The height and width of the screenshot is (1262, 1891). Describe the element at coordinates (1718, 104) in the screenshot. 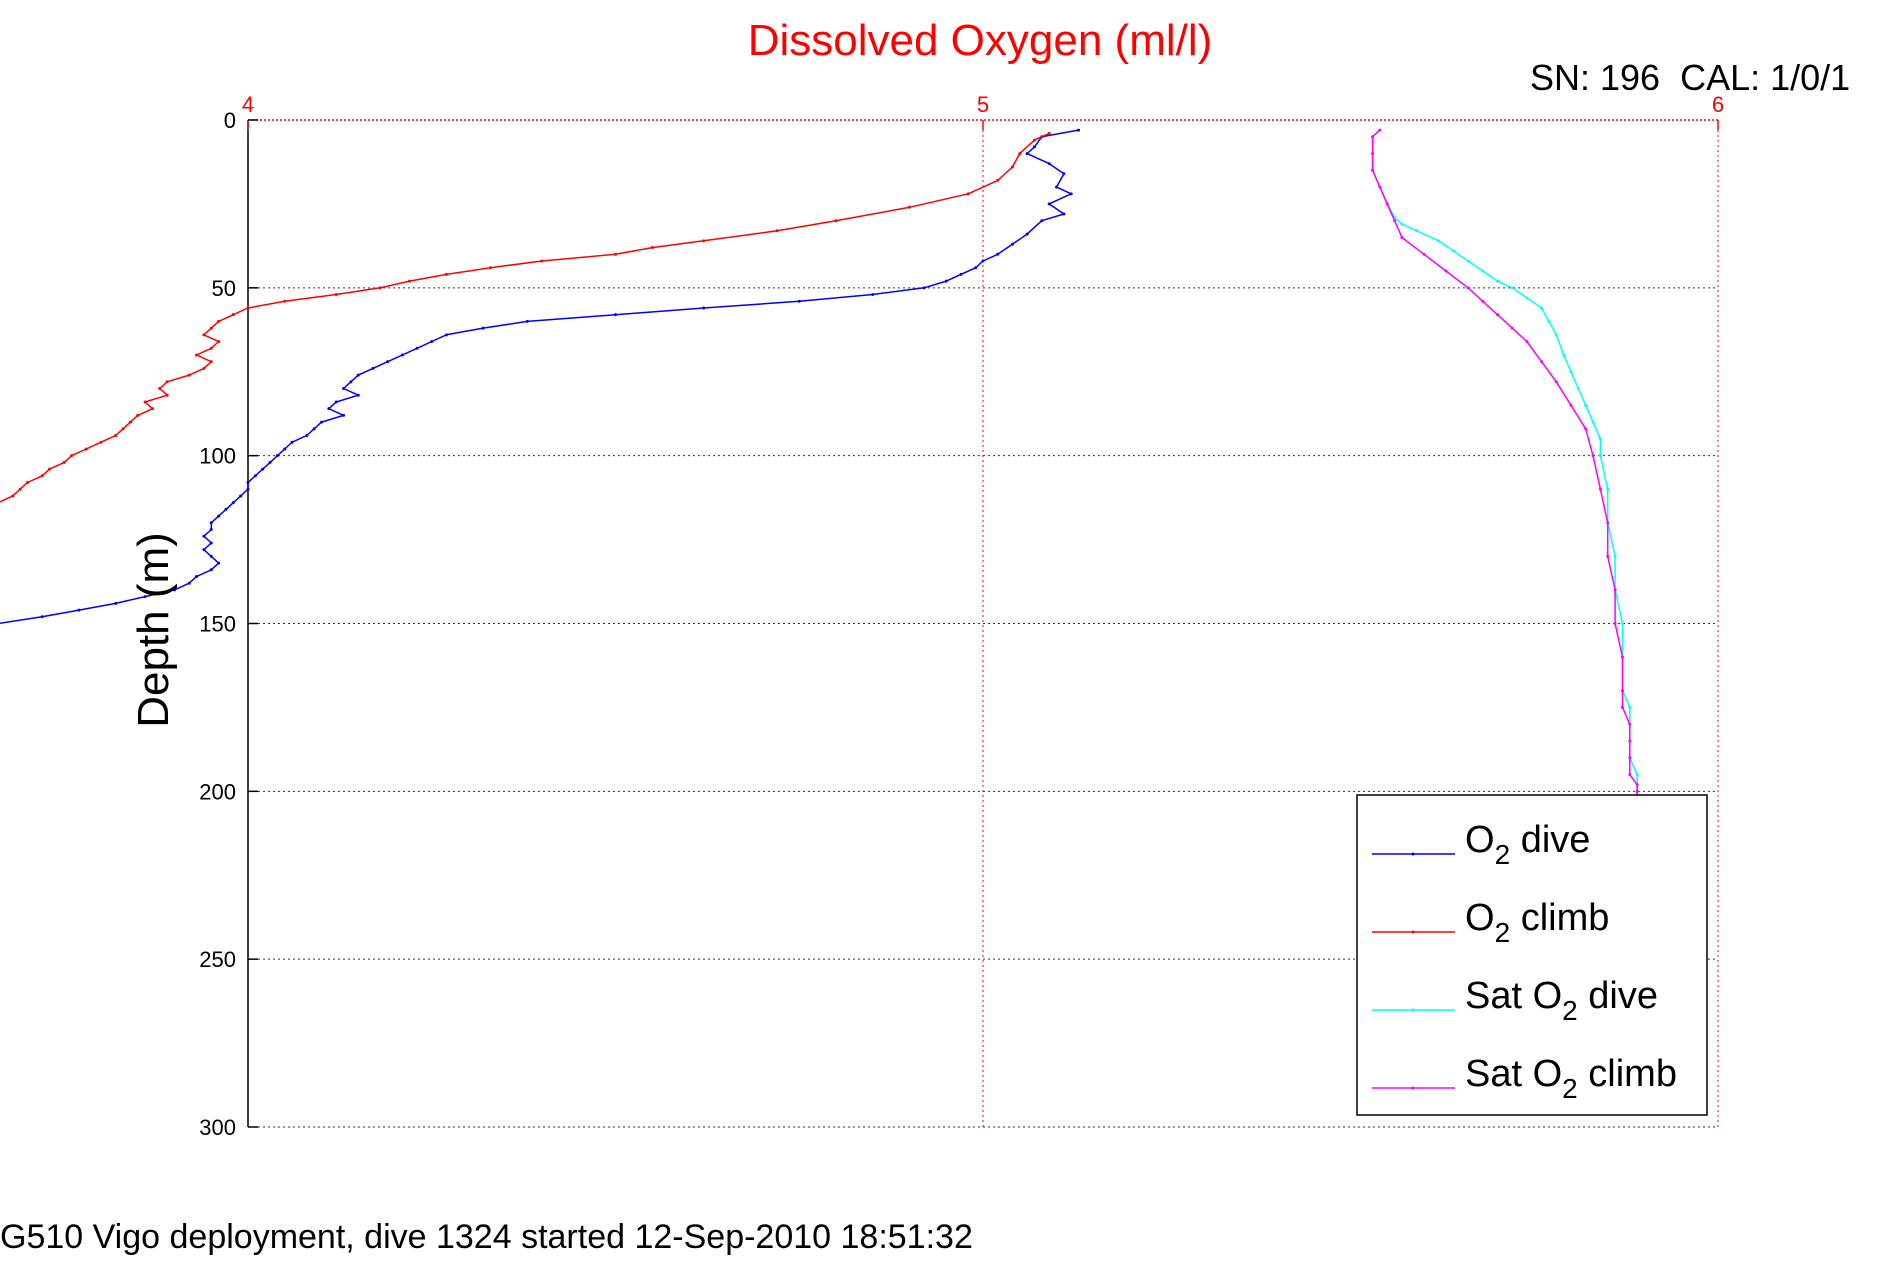

I see `x-tick-label: 6` at that location.